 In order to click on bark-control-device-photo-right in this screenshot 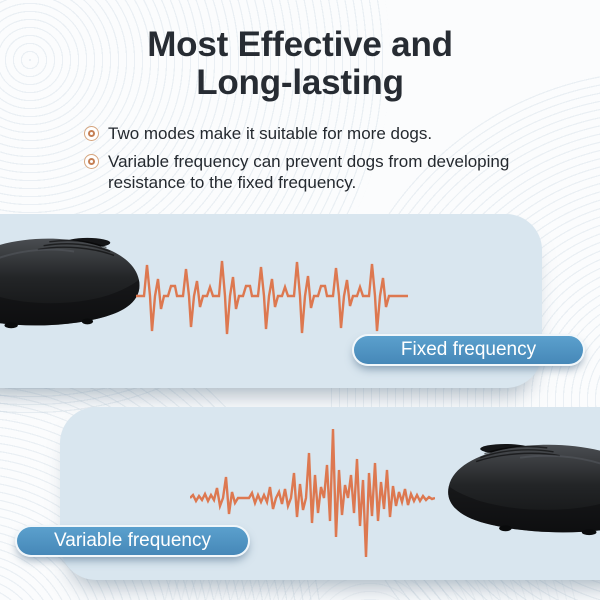, I will do `click(515, 492)`.